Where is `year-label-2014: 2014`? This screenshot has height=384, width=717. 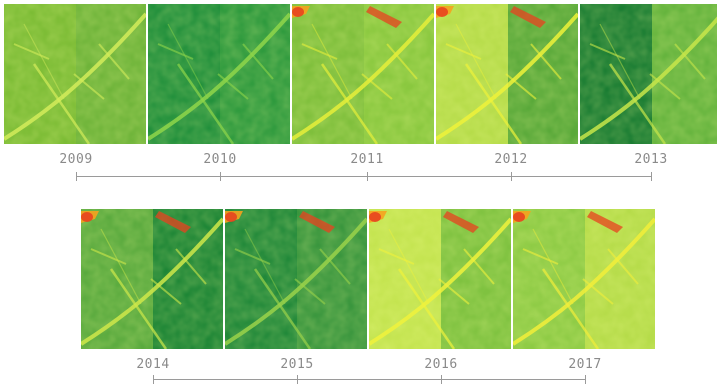 year-label-2014: 2014 is located at coordinates (153, 364).